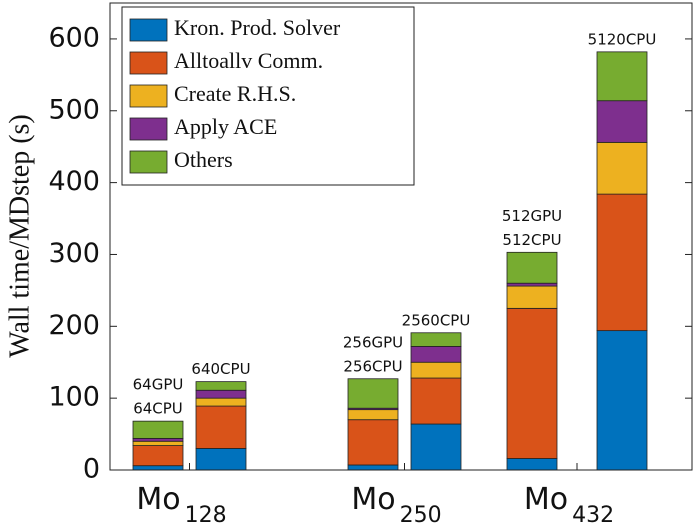 The height and width of the screenshot is (531, 698). What do you see at coordinates (248, 60) in the screenshot?
I see `legend-label: Alltoallv Comm.` at bounding box center [248, 60].